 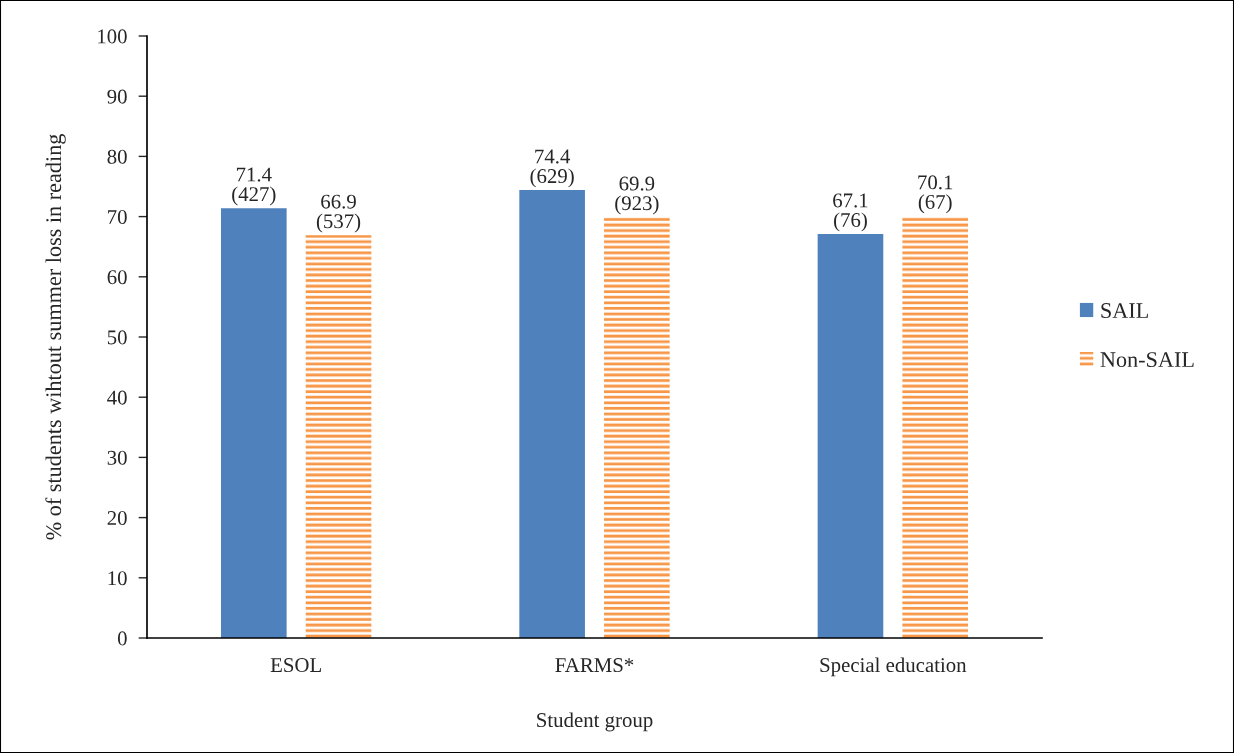 What do you see at coordinates (117, 337) in the screenshot?
I see `y-tick-label: 50` at bounding box center [117, 337].